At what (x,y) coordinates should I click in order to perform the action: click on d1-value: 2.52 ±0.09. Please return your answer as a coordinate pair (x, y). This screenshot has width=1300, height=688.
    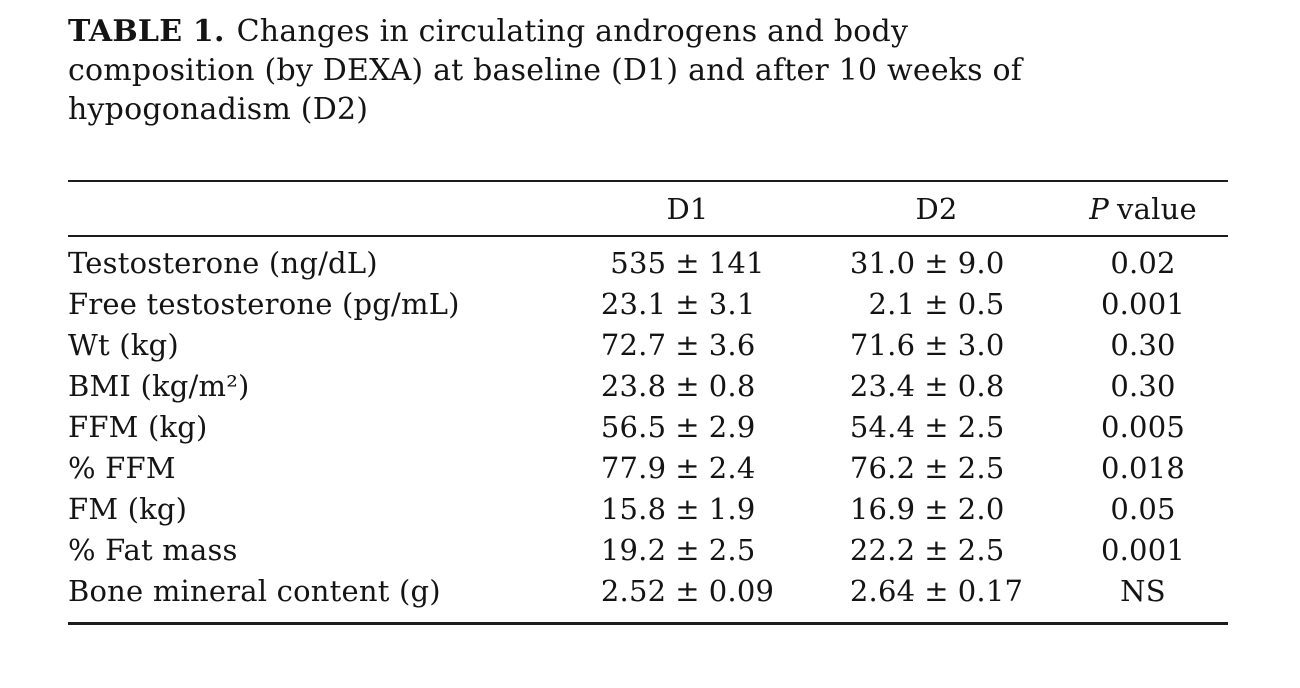
    Looking at the image, I should click on (687, 597).